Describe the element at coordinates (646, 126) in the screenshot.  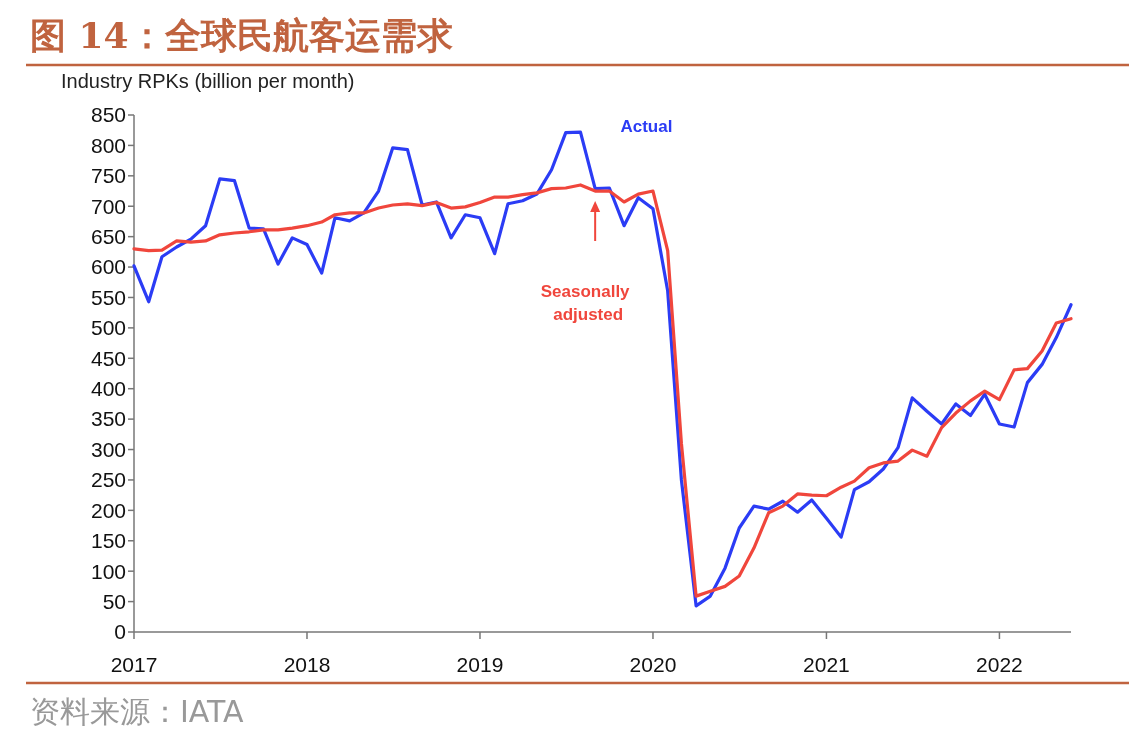
I see `text: Actual` at that location.